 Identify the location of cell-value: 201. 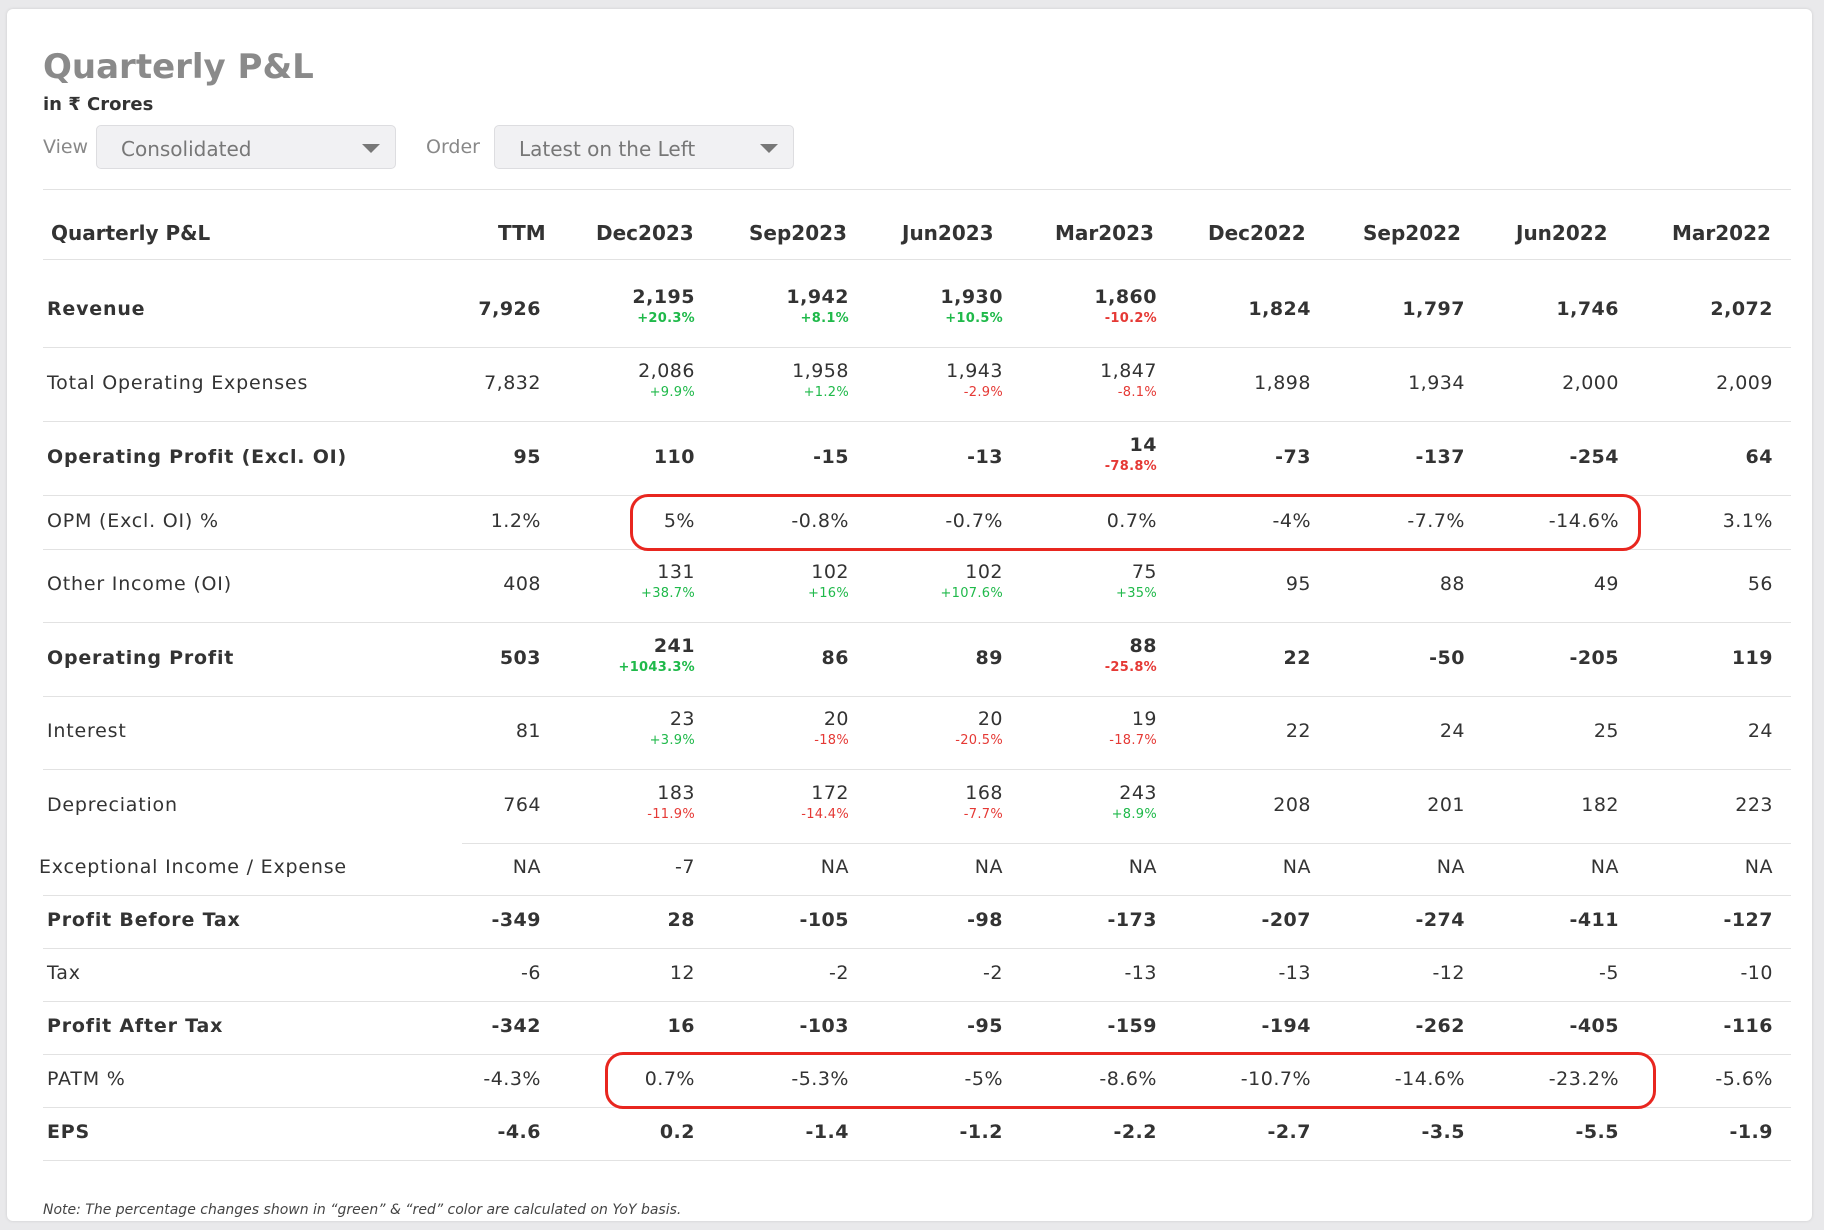
(1446, 805).